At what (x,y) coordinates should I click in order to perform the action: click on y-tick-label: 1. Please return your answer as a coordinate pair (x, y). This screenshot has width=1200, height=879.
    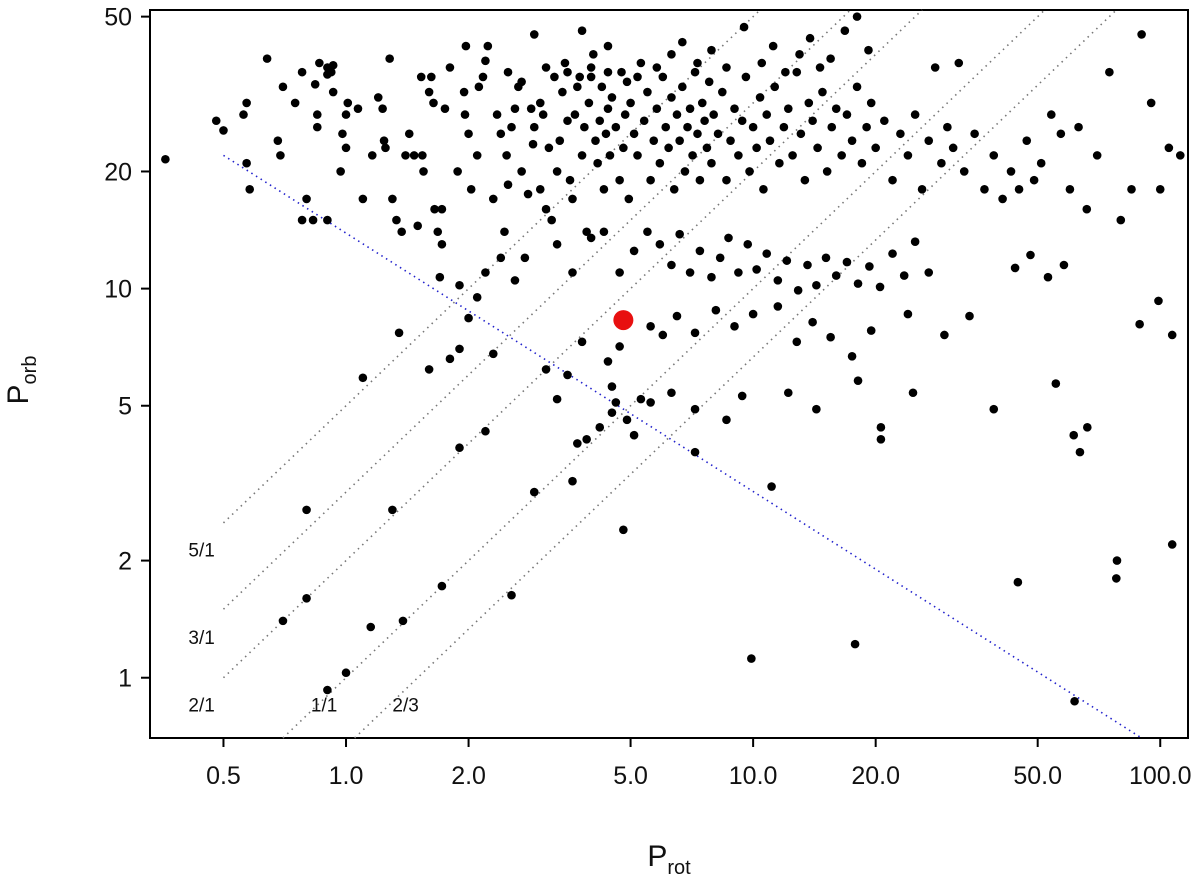
    Looking at the image, I should click on (125, 679).